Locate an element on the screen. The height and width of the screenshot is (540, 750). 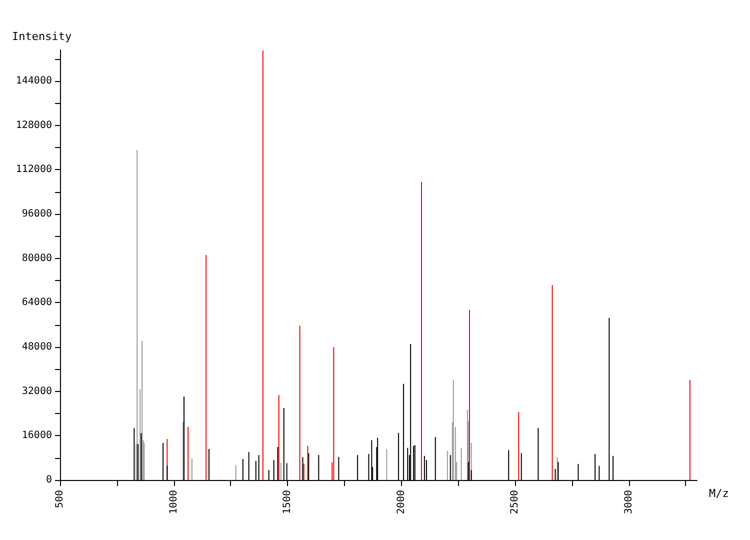
x-tick-label: 1000 is located at coordinates (174, 502).